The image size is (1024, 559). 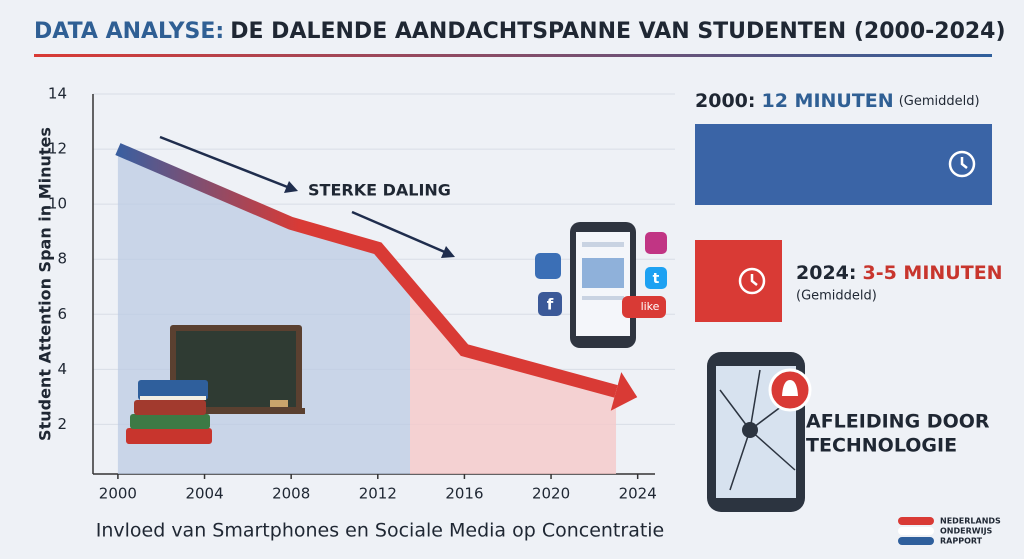 What do you see at coordinates (650, 306) in the screenshot?
I see `like-badge: like` at bounding box center [650, 306].